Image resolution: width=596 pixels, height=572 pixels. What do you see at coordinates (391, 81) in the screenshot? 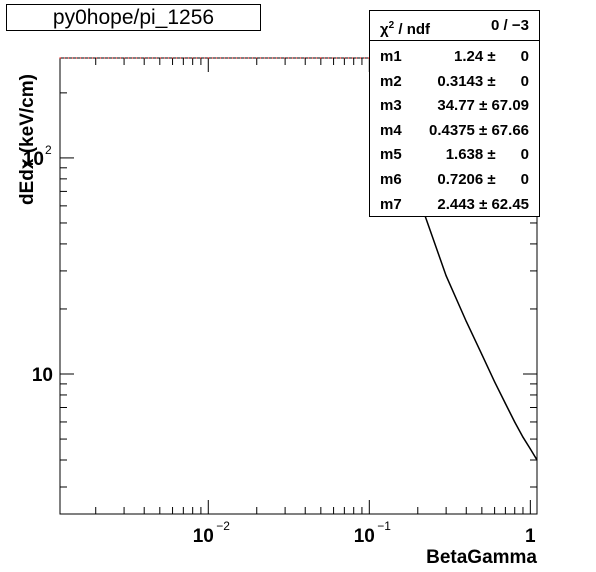
I see `param-name: m2` at bounding box center [391, 81].